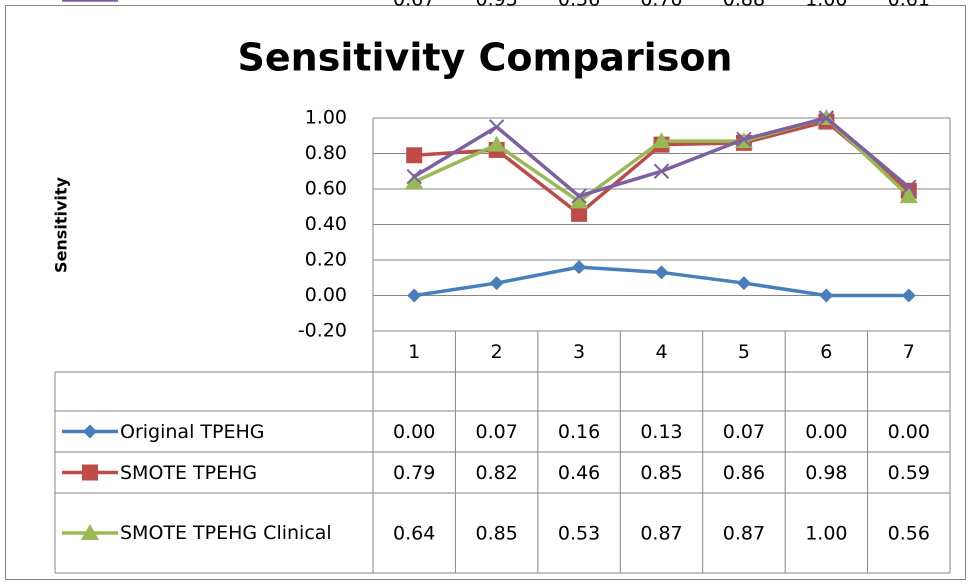 This screenshot has width=971, height=585. I want to click on legend-box: SMOTE TPEHG Clinical, so click(245, 533).